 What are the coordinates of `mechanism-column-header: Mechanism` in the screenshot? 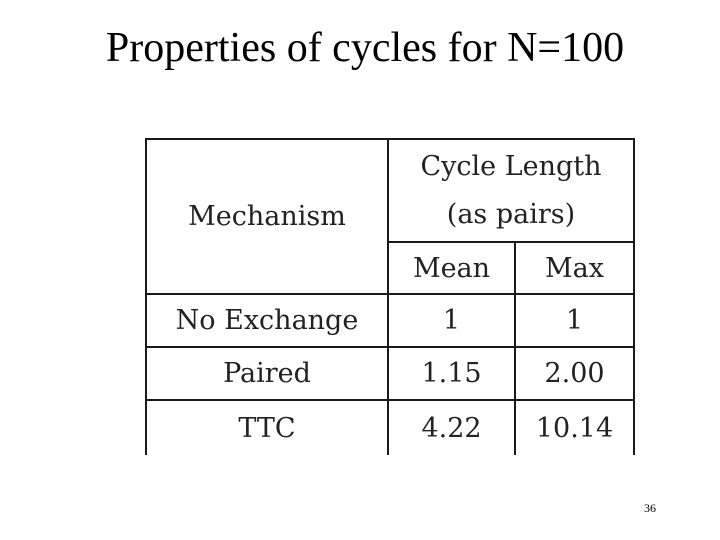 It's located at (267, 216).